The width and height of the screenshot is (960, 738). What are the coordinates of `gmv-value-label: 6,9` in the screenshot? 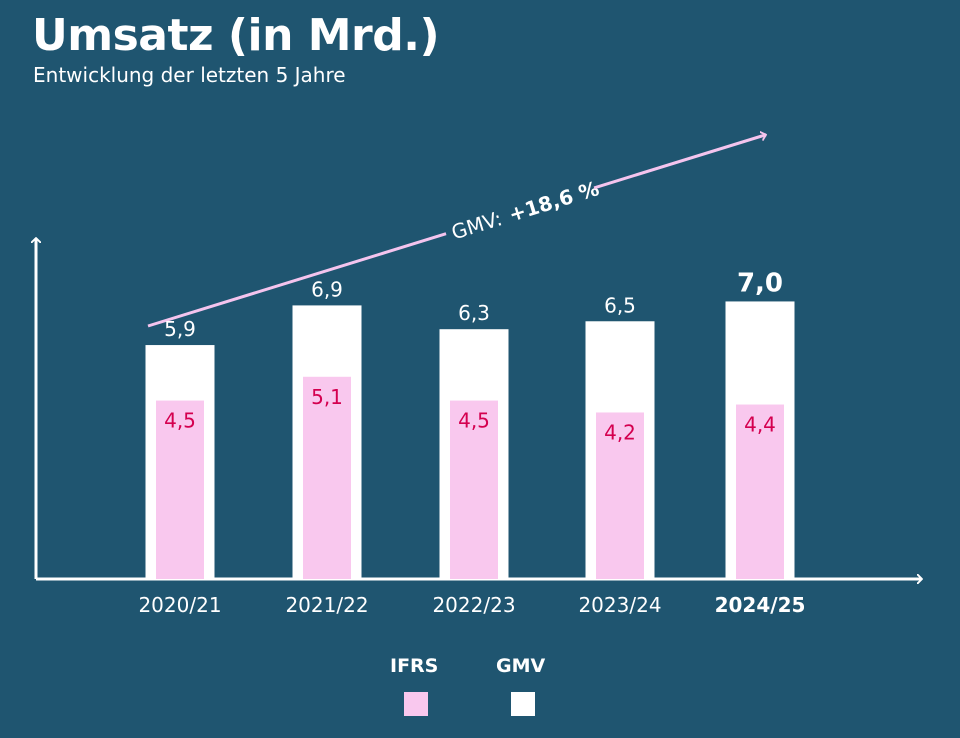 It's located at (327, 289).